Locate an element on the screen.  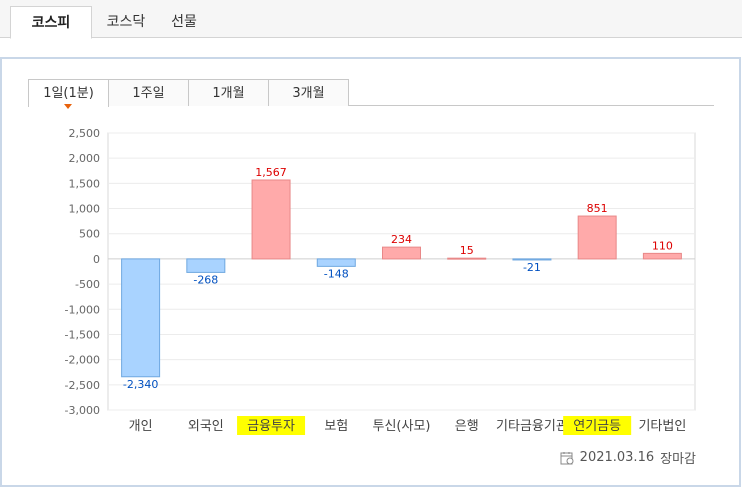
active-tab-marker is located at coordinates (68, 106).